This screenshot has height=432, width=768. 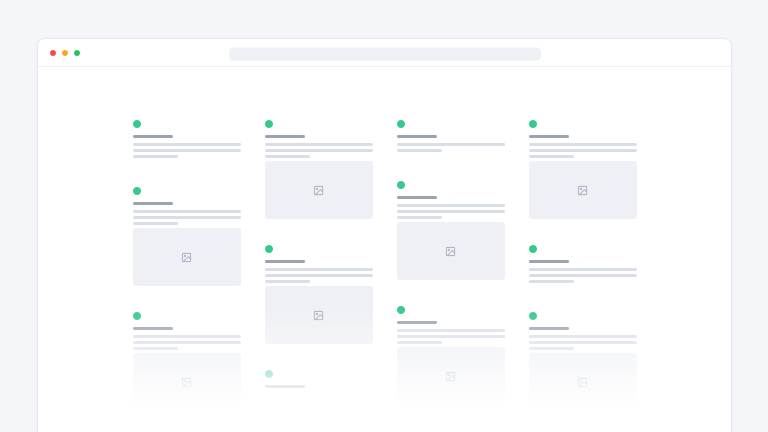 I want to click on minimize-button, so click(x=65, y=52).